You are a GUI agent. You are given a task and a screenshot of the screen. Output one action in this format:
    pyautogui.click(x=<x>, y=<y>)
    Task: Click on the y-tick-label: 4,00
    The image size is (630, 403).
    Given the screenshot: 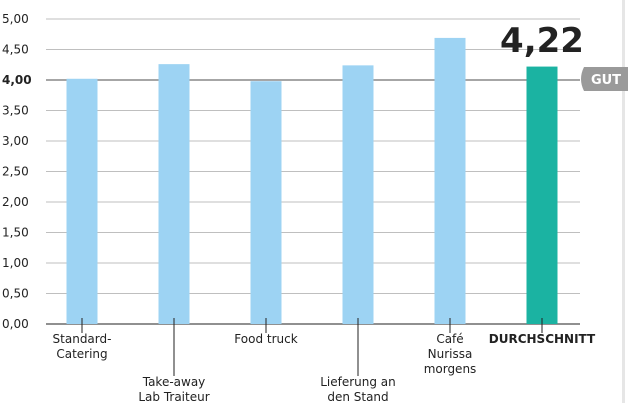 What is the action you would take?
    pyautogui.click(x=17, y=80)
    